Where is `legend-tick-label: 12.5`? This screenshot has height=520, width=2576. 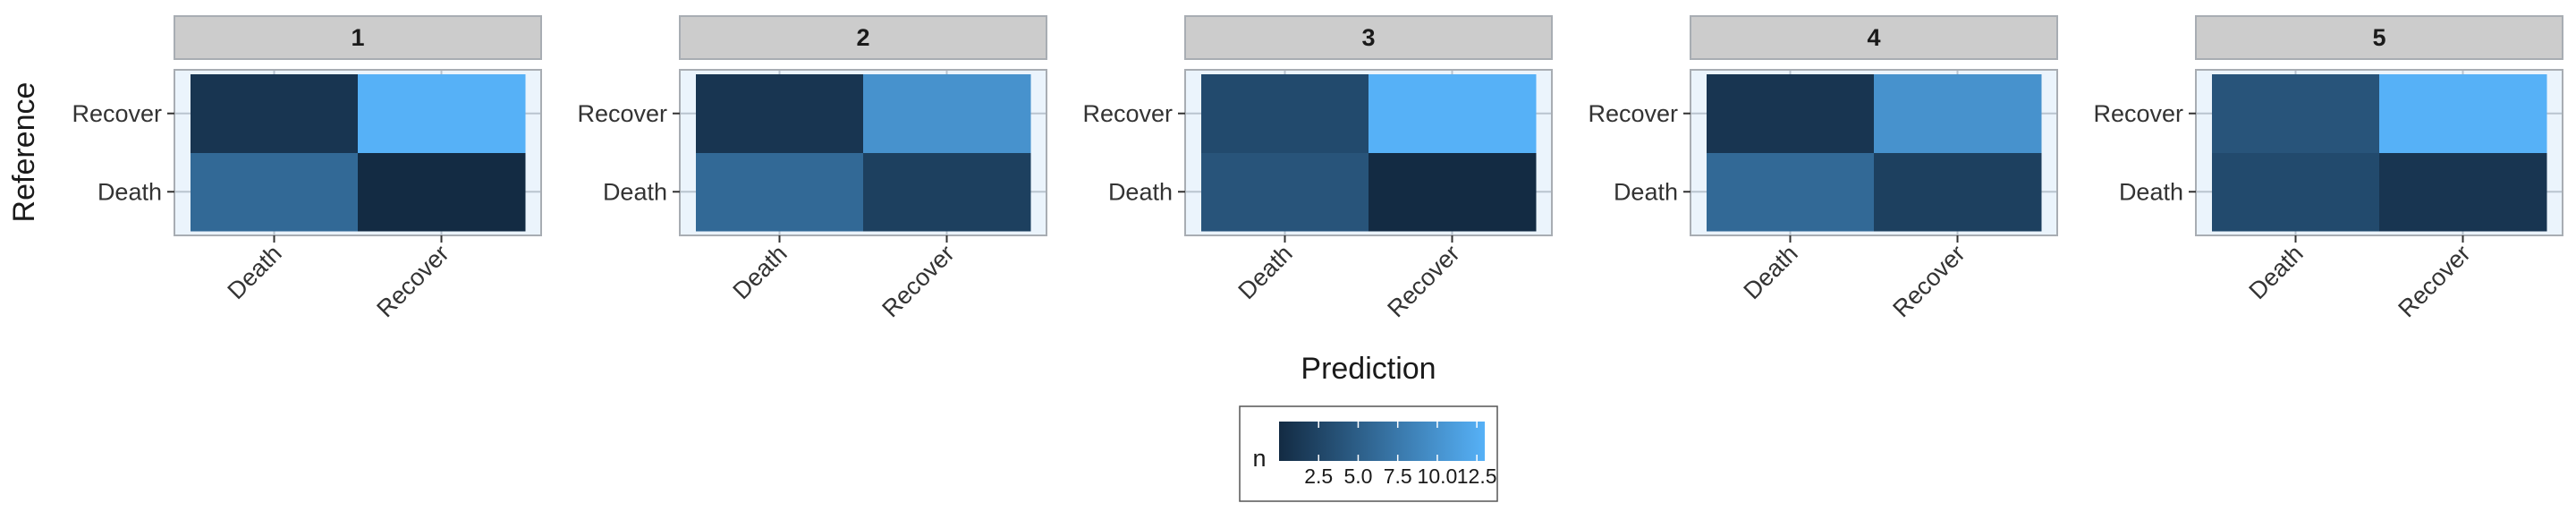 legend-tick-label: 12.5 is located at coordinates (1477, 477).